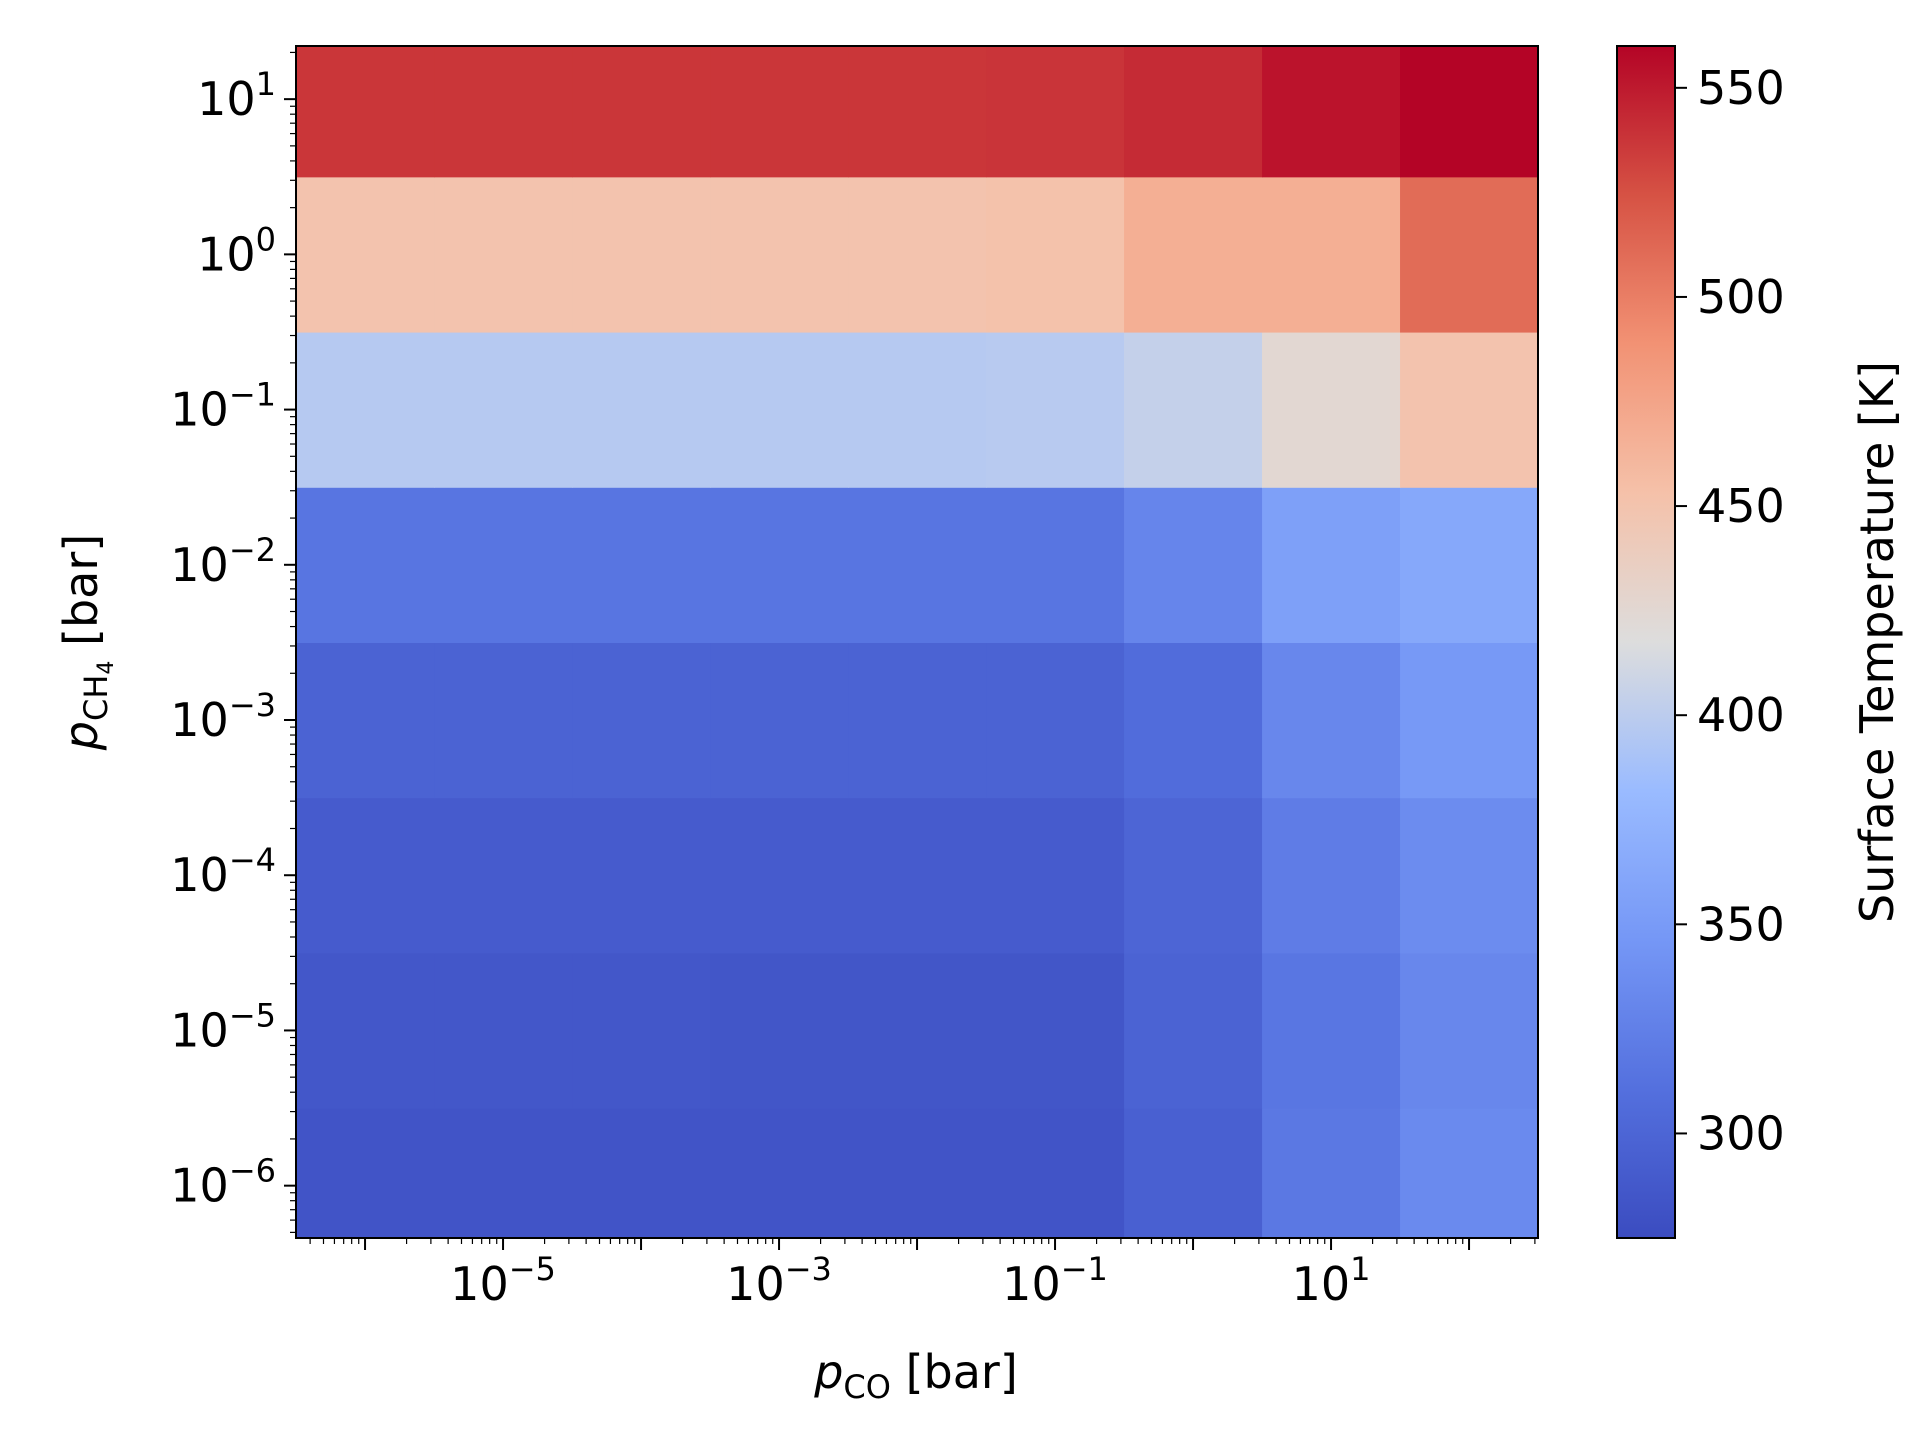 The image size is (1920, 1440). I want to click on colorbar-tick-label: 300, so click(1741, 1133).